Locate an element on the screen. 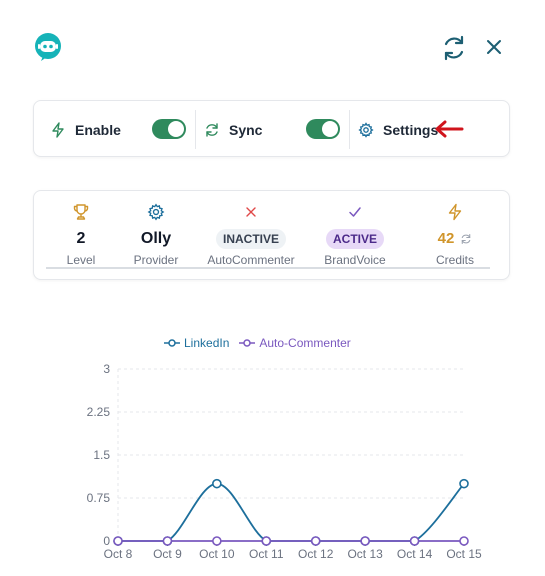  stats-divider is located at coordinates (268, 268).